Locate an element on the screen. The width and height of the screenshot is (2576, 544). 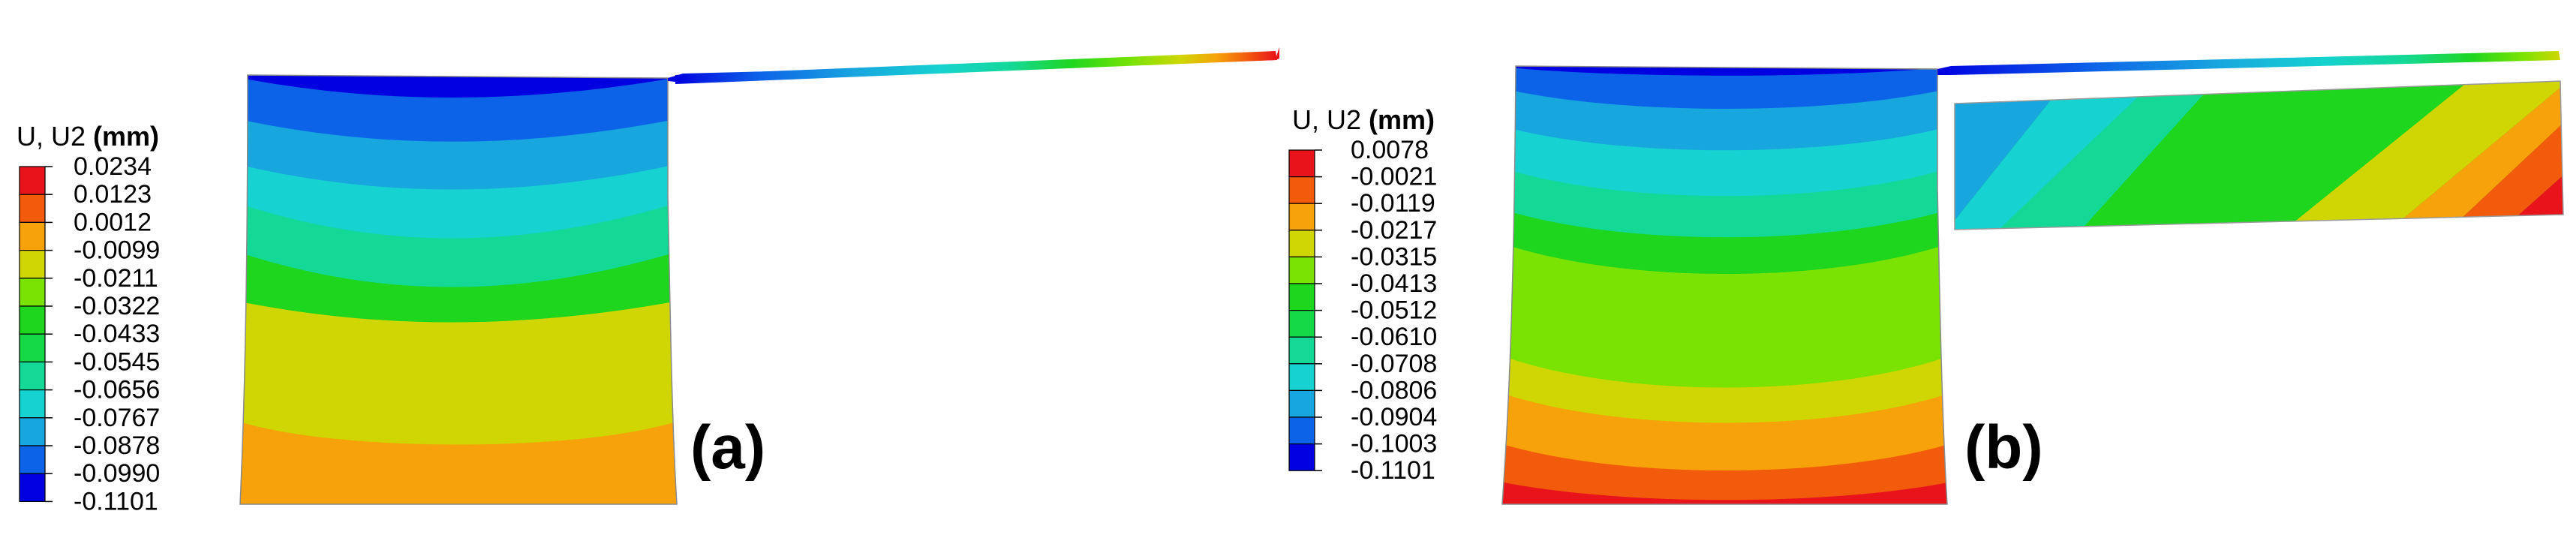
legend-value: -0.0021 is located at coordinates (1394, 177).